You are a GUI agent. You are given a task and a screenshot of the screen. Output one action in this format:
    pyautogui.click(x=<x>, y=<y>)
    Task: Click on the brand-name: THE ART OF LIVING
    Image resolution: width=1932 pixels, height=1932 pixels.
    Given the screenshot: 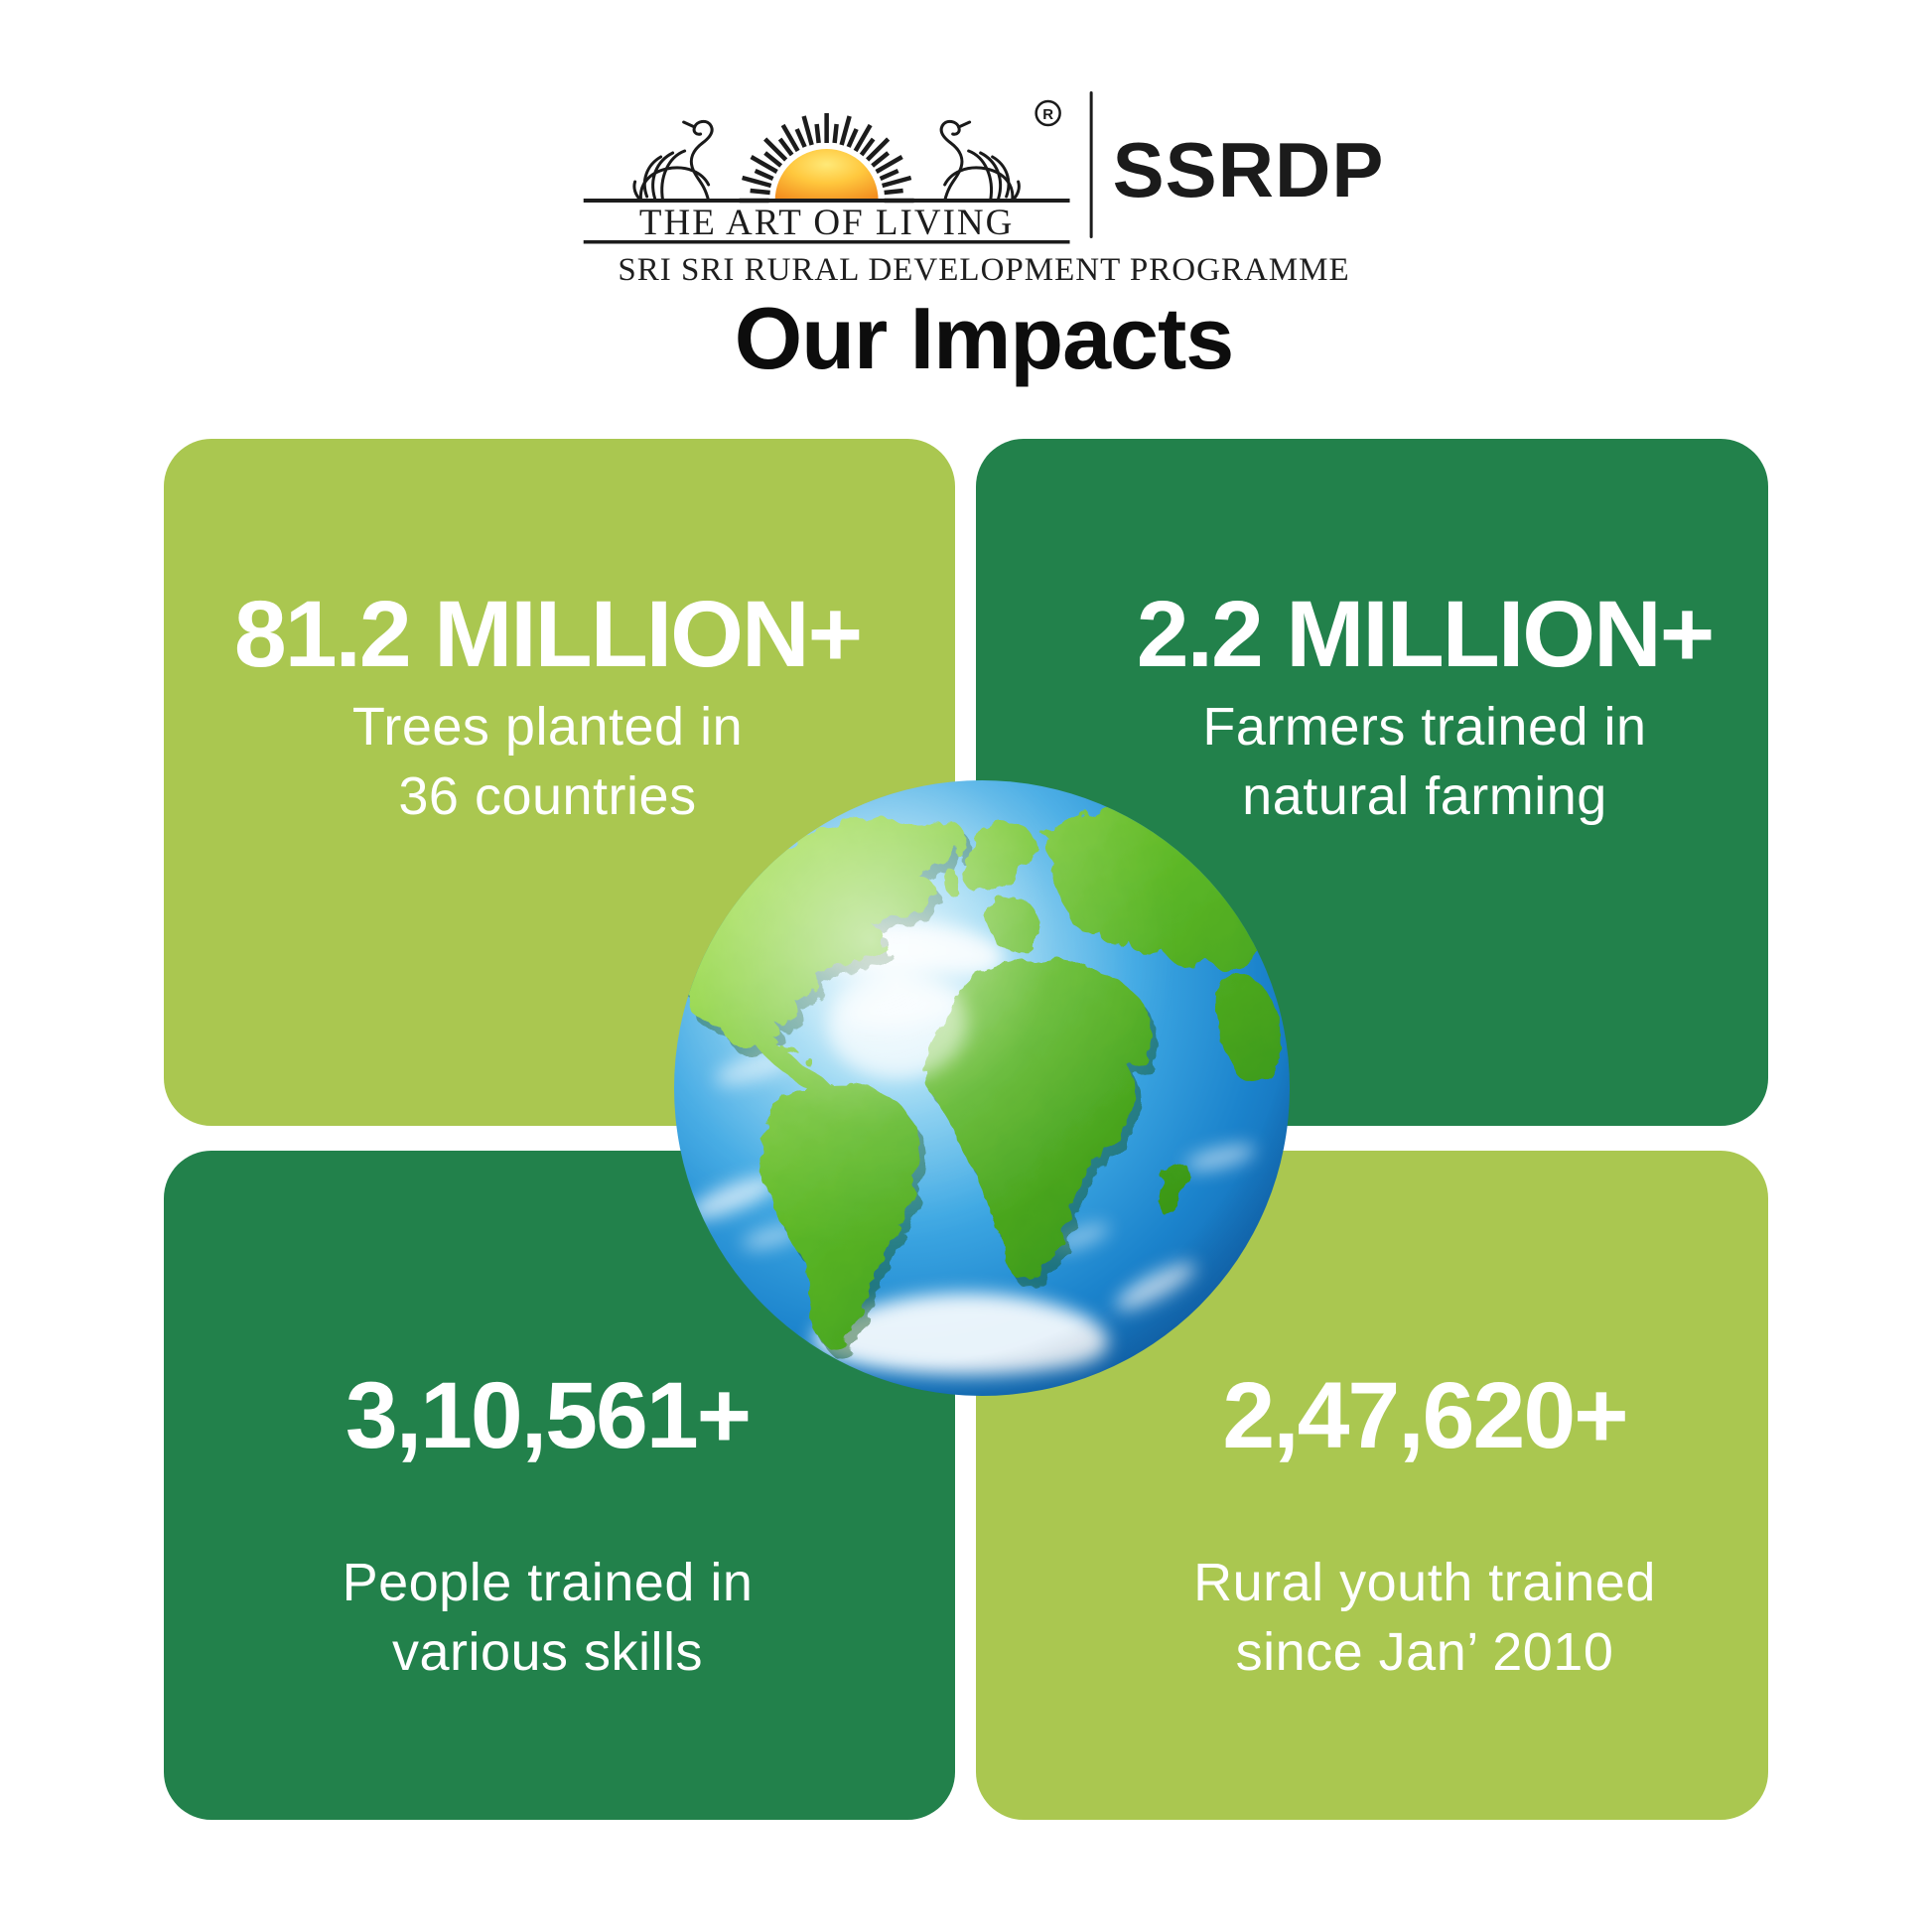 What is the action you would take?
    pyautogui.click(x=826, y=223)
    